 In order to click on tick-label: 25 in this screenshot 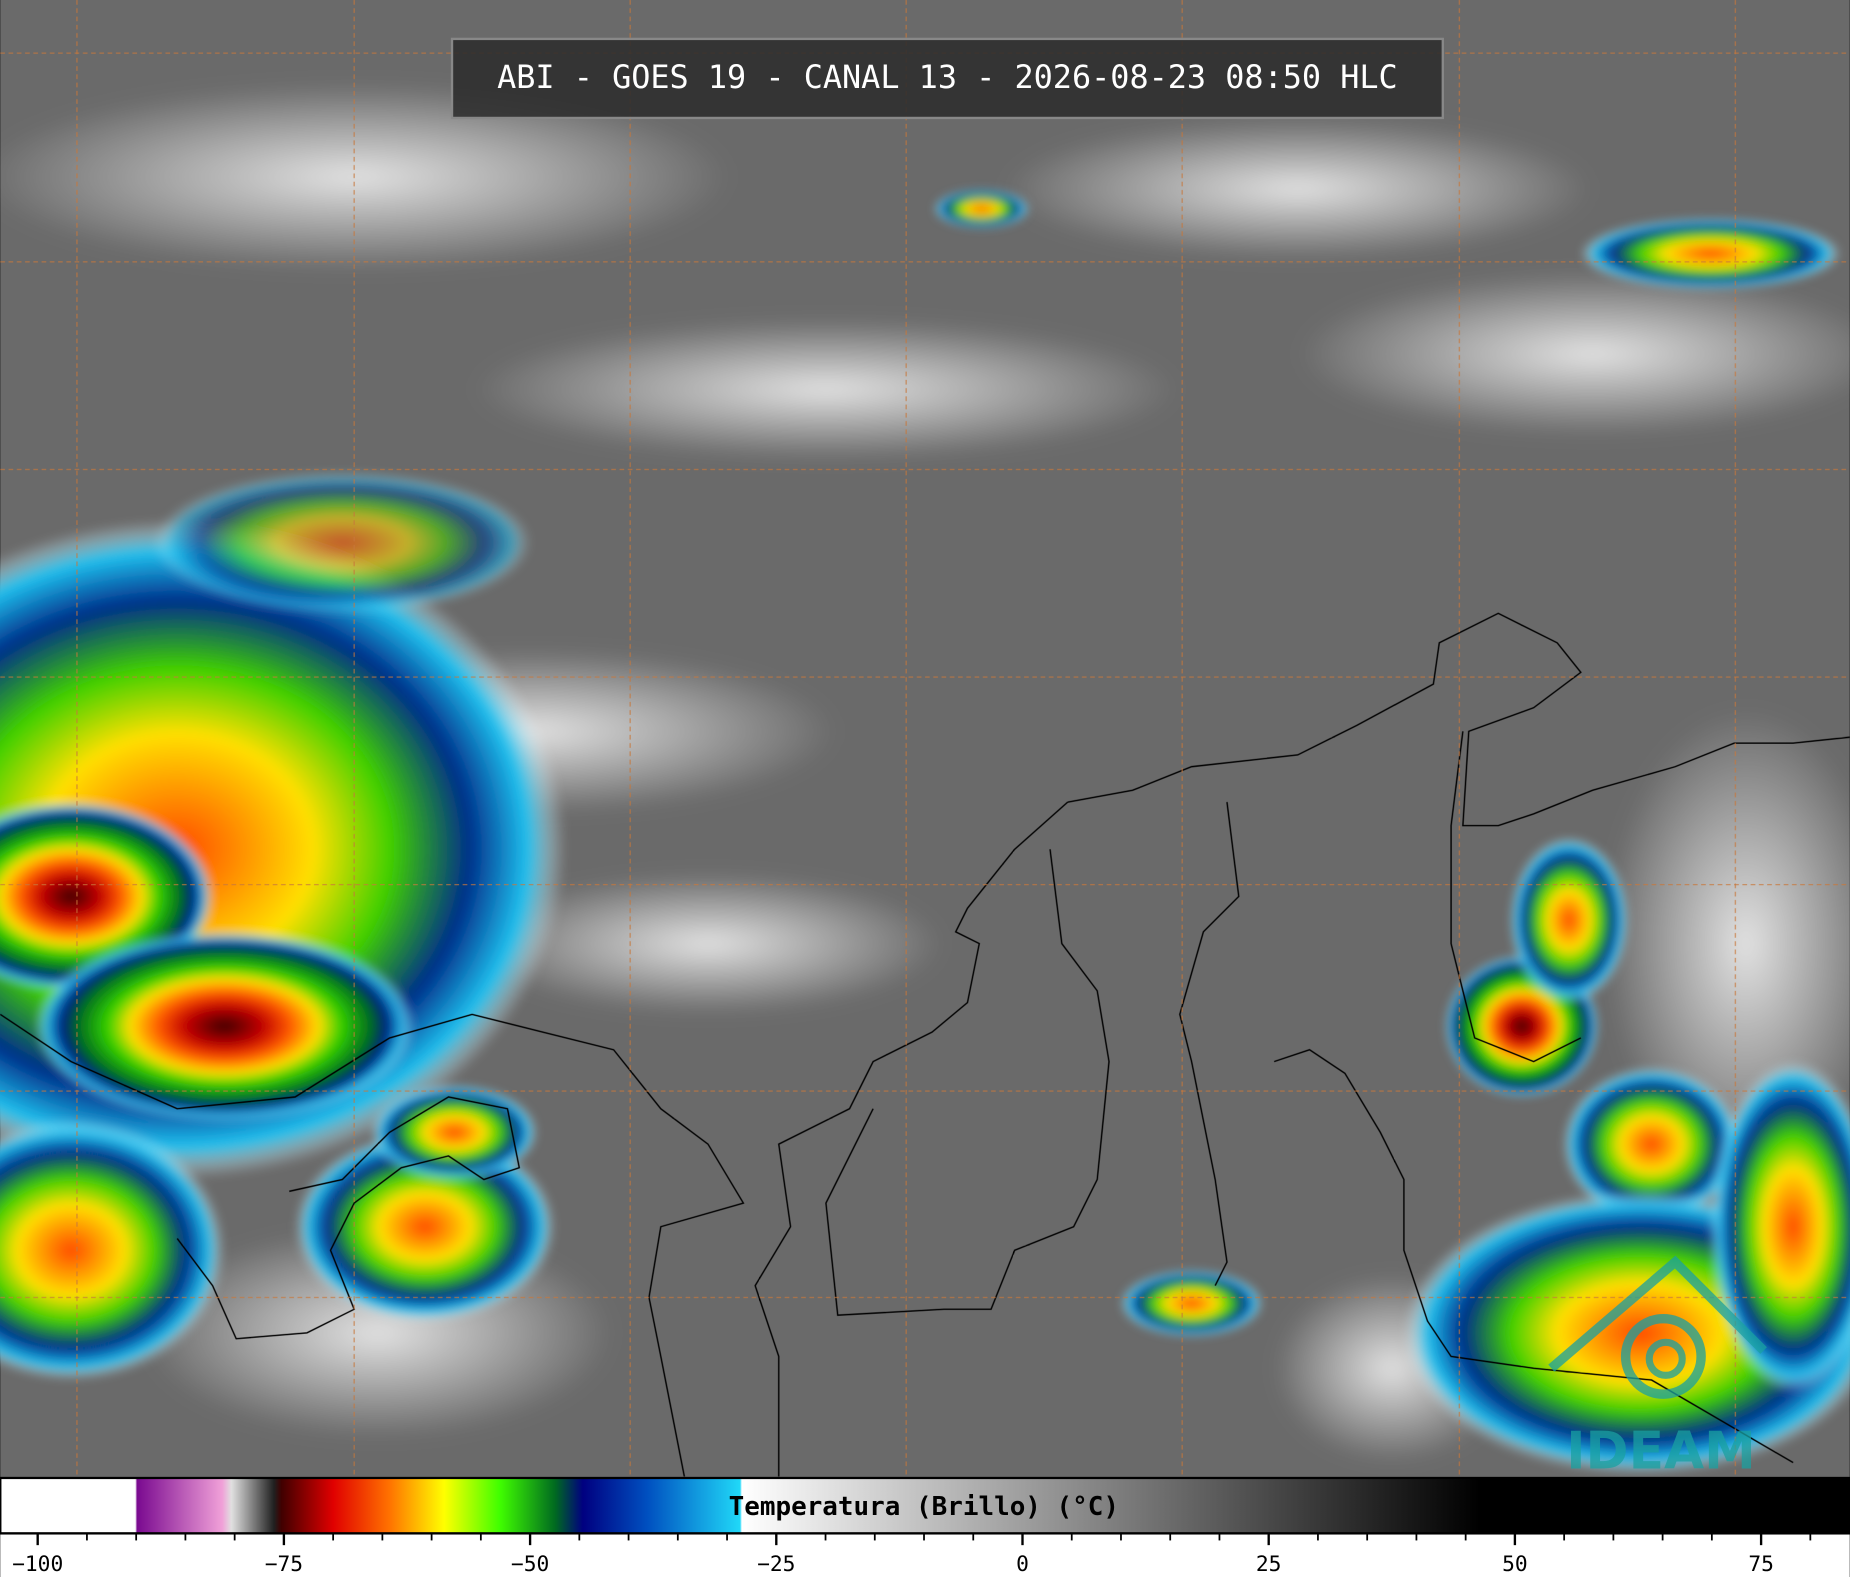, I will do `click(1269, 1564)`.